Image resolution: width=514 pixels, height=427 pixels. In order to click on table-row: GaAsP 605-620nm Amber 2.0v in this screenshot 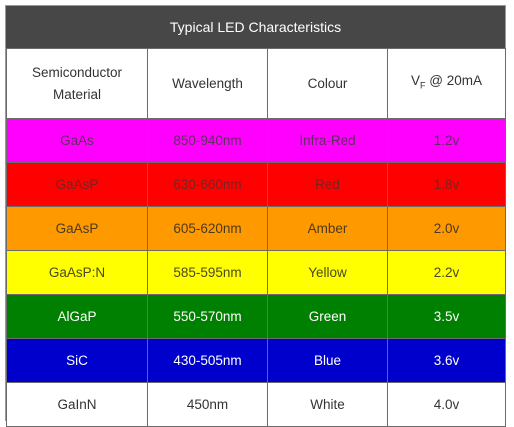, I will do `click(256, 228)`.